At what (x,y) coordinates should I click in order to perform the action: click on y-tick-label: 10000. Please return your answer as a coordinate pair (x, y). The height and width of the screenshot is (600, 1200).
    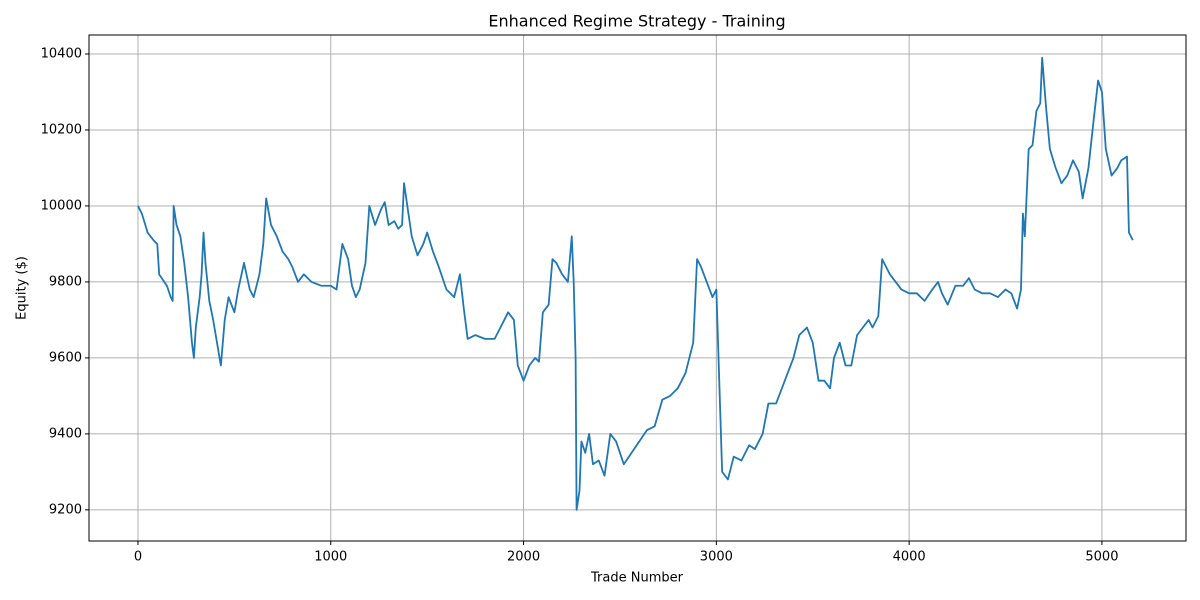
    Looking at the image, I should click on (61, 205).